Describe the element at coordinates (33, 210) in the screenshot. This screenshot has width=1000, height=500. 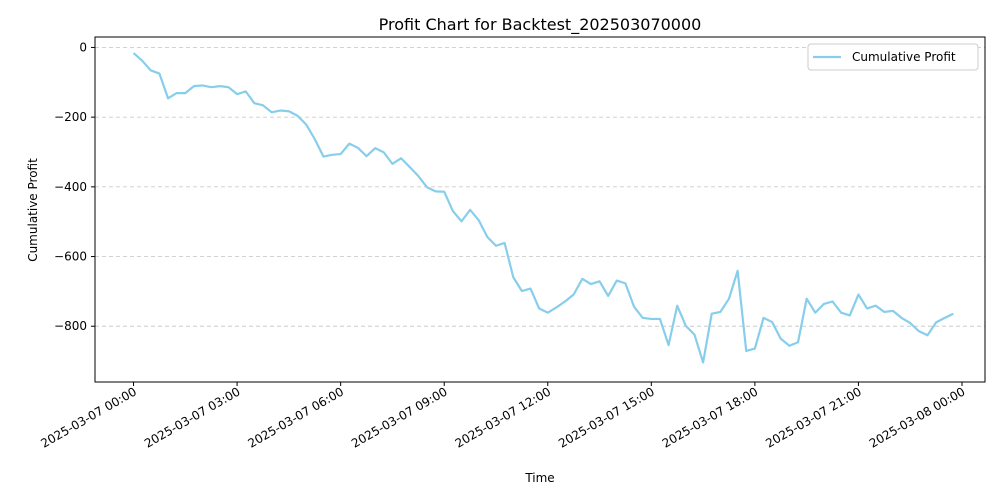
I see `y-axis-title: Cumulative Profit` at that location.